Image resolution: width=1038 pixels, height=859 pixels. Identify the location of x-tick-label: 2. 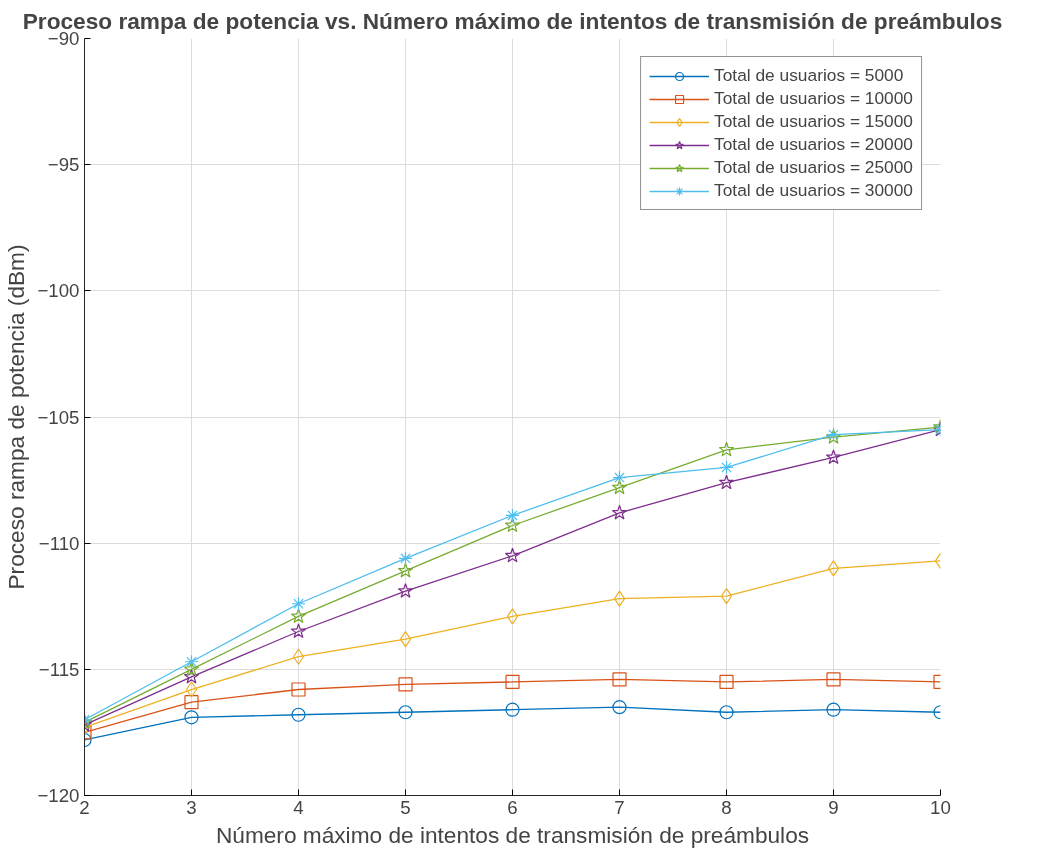
(84, 807).